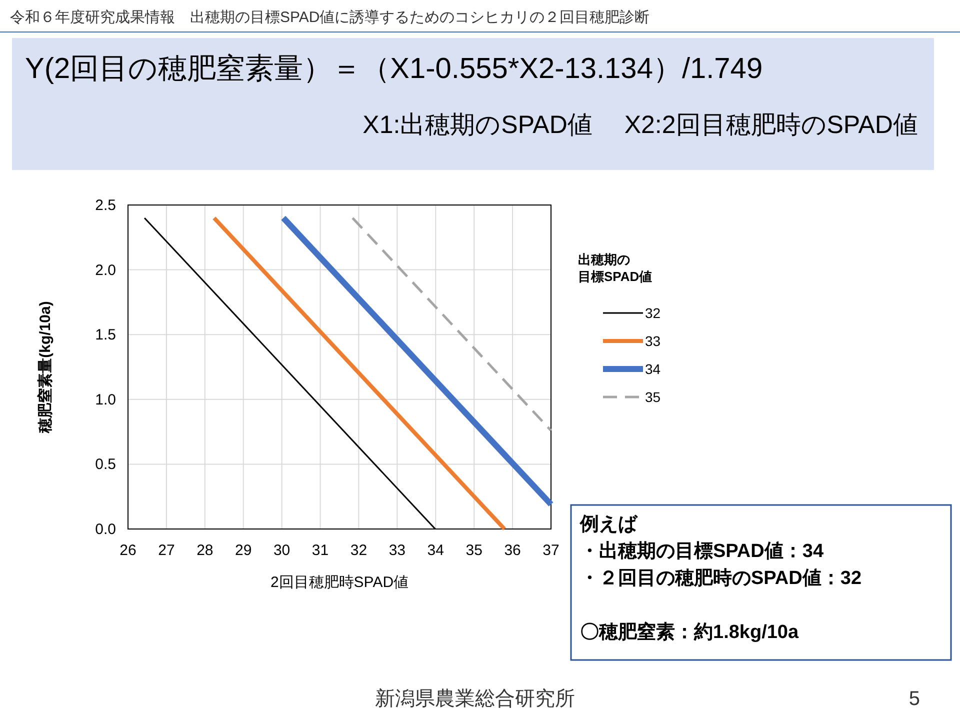  I want to click on y-axis-title: 穂肥窒素量(kg/10a), so click(45, 367).